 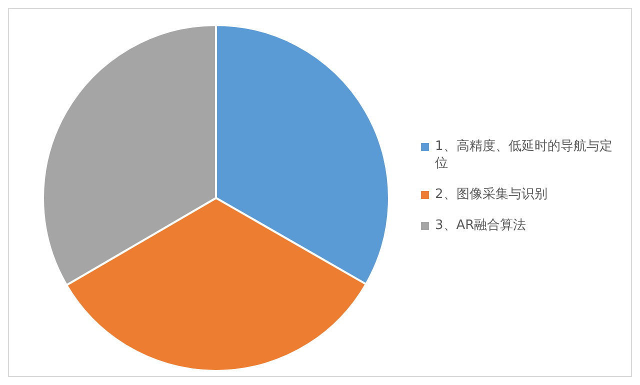 I want to click on legend-label: 1、高精度、低延时的导航与定位, so click(x=524, y=155).